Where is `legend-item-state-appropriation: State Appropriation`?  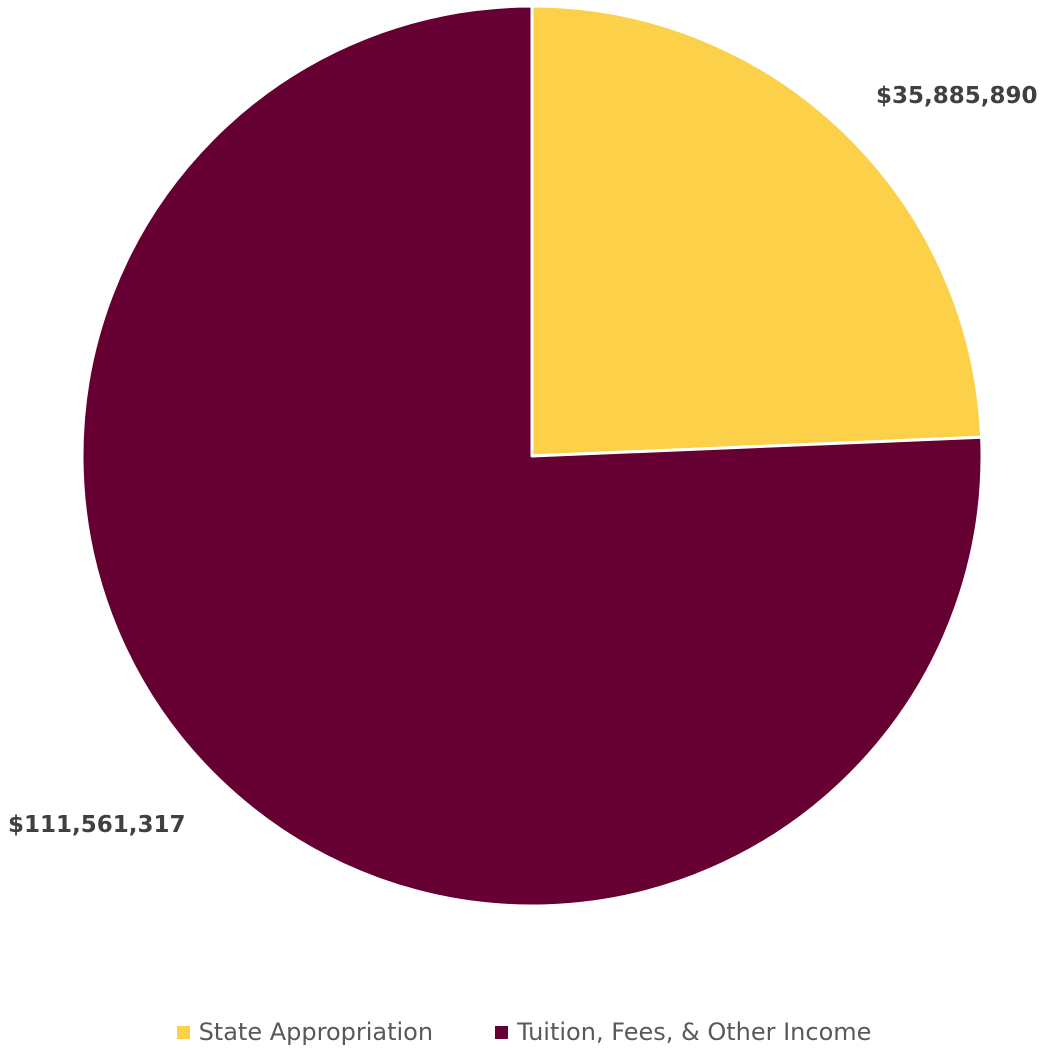 legend-item-state-appropriation: State Appropriation is located at coordinates (305, 1032).